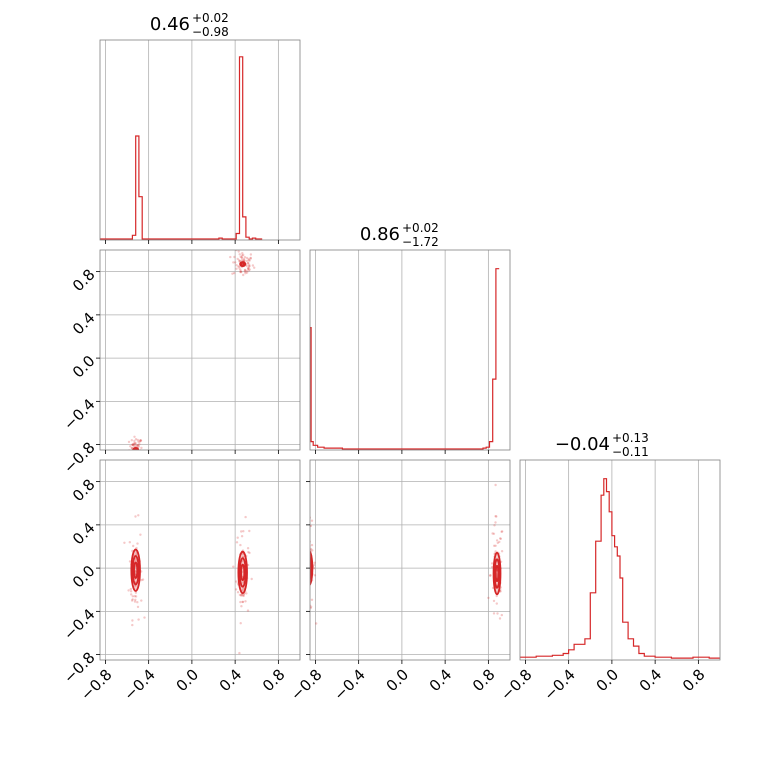 The height and width of the screenshot is (764, 760). What do you see at coordinates (420, 242) in the screenshot?
I see `panel-title-minus: −1.72` at bounding box center [420, 242].